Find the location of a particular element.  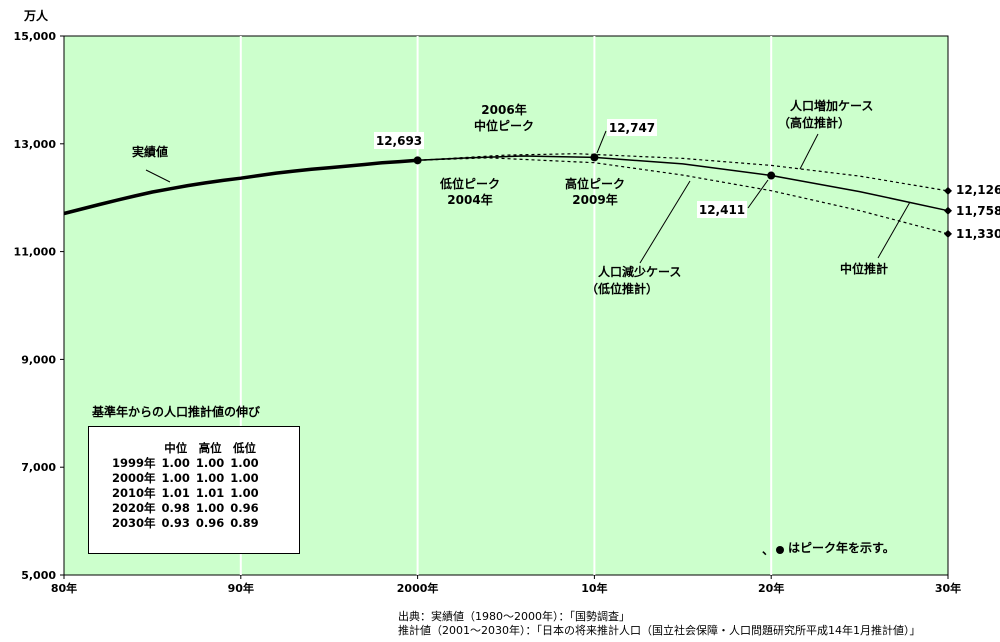

label-box-2020 is located at coordinates (722, 209).